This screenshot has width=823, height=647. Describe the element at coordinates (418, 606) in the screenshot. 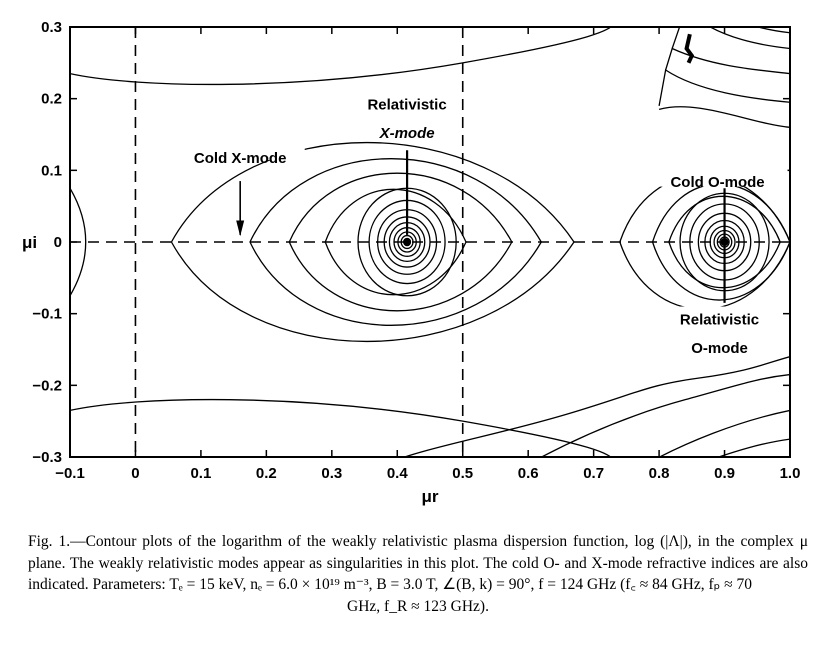

I see `caption-line-5: GHz, f_R ≈ 123 GHz).` at that location.